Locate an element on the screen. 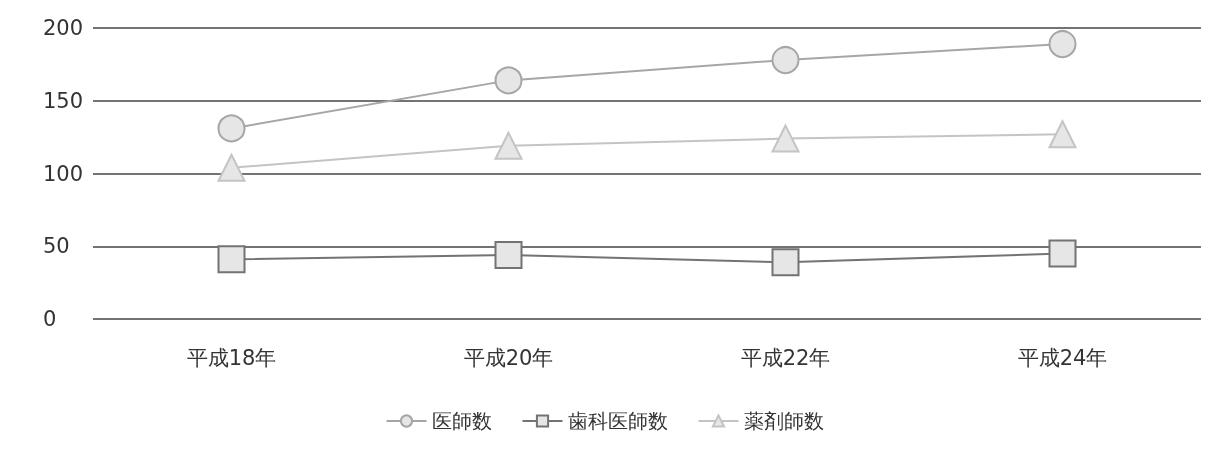 The width and height of the screenshot is (1209, 452). y-tick-label: 200 is located at coordinates (63, 28).